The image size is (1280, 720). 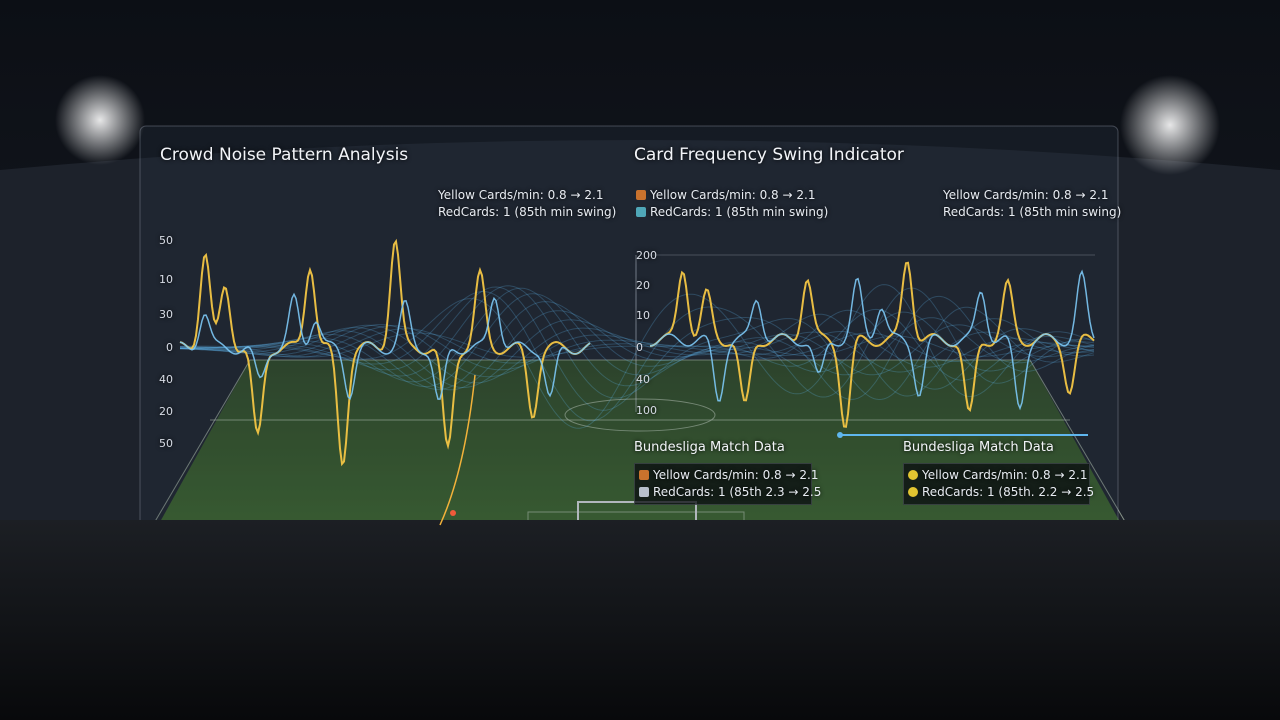 I want to click on panel-title: Card Frequency Swing Indicator, so click(x=769, y=155).